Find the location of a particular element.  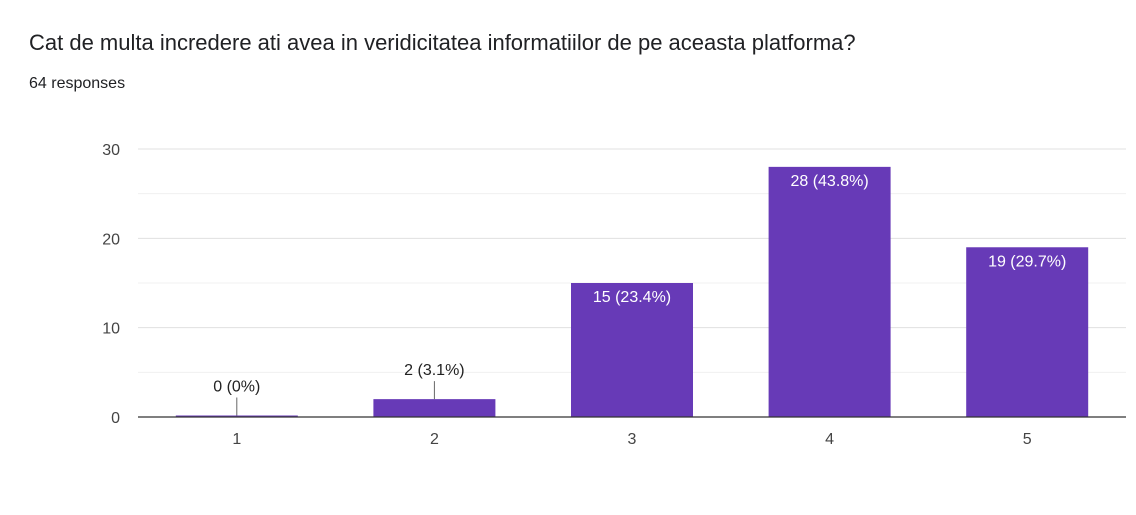

x-tick-label: 2 is located at coordinates (434, 439).